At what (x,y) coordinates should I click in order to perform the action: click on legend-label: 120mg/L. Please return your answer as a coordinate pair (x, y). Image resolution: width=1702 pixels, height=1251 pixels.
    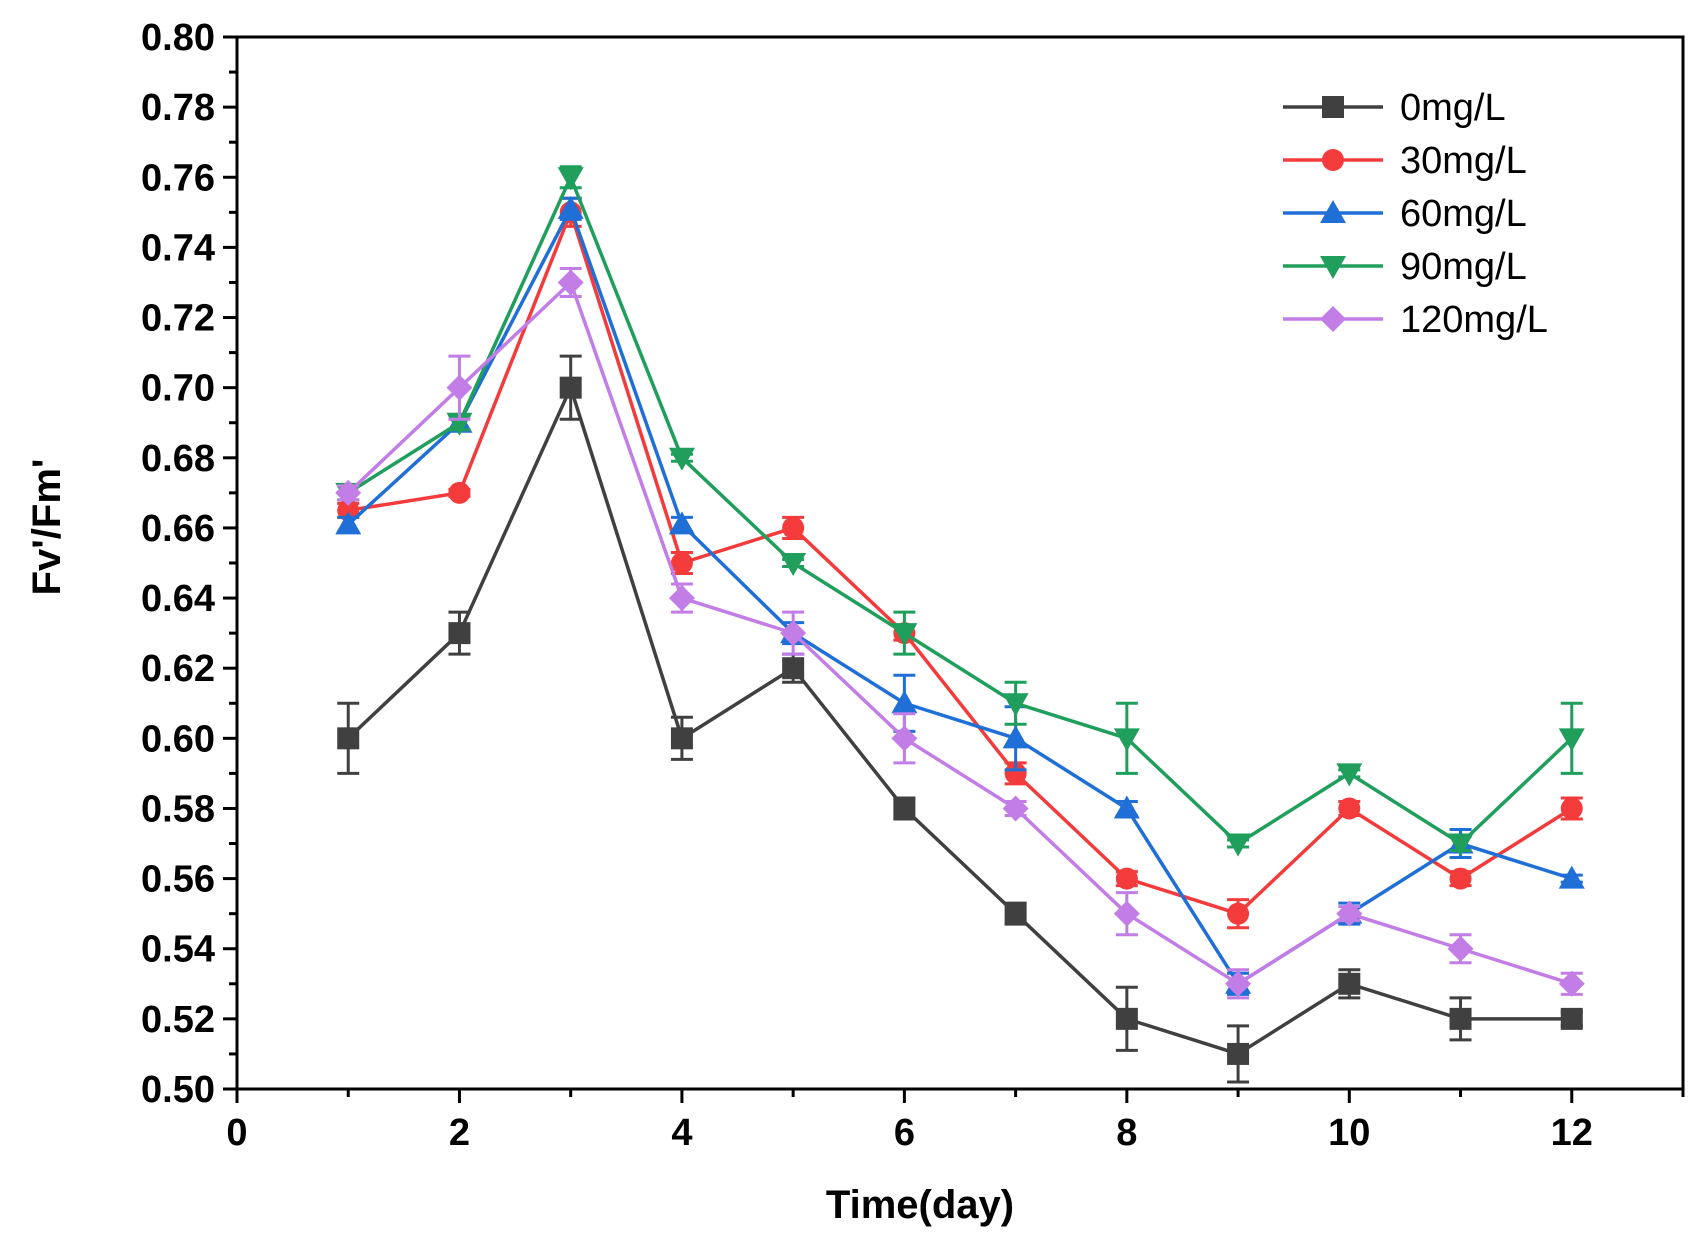
    Looking at the image, I should click on (1474, 320).